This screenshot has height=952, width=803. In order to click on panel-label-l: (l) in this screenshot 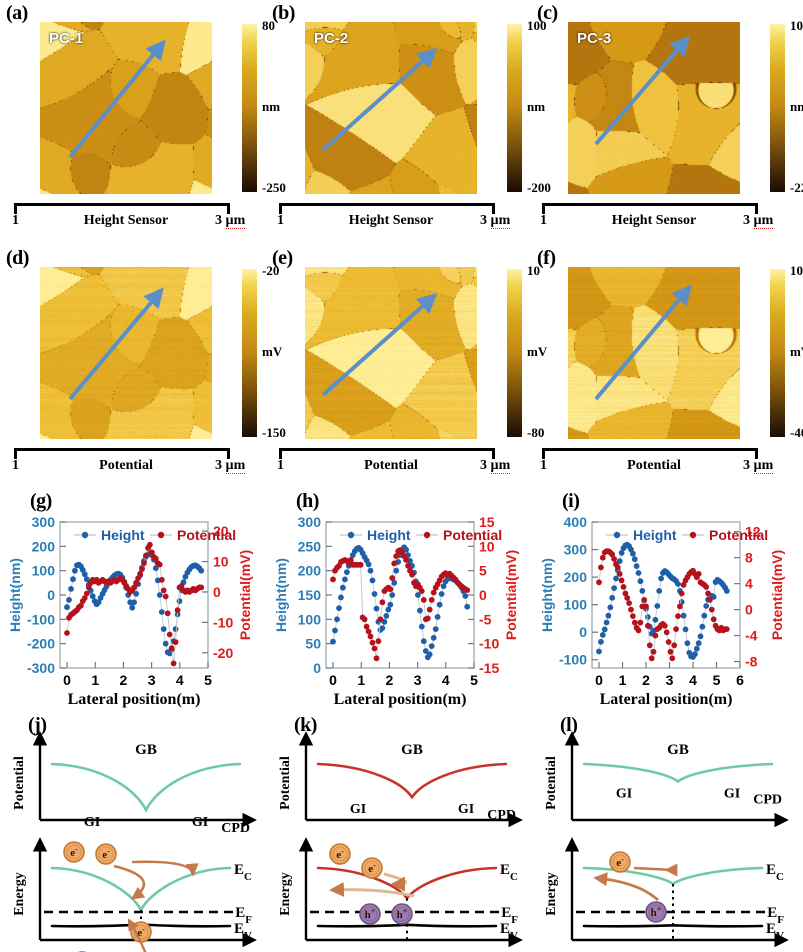, I will do `click(569, 725)`.